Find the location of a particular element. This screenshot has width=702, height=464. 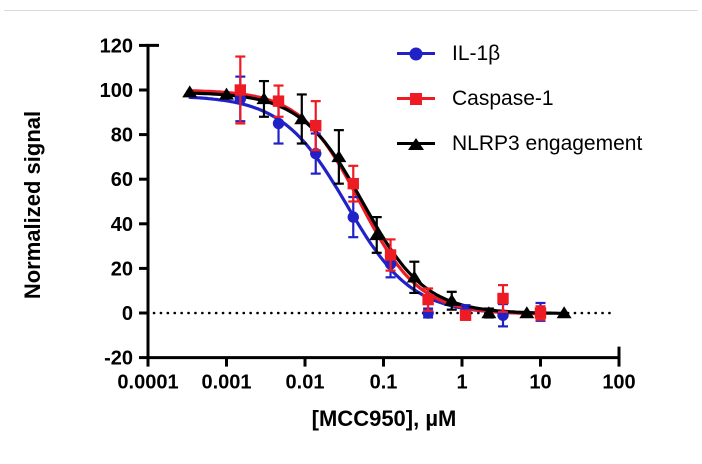

y-tick-label: 120 is located at coordinates (116, 46).